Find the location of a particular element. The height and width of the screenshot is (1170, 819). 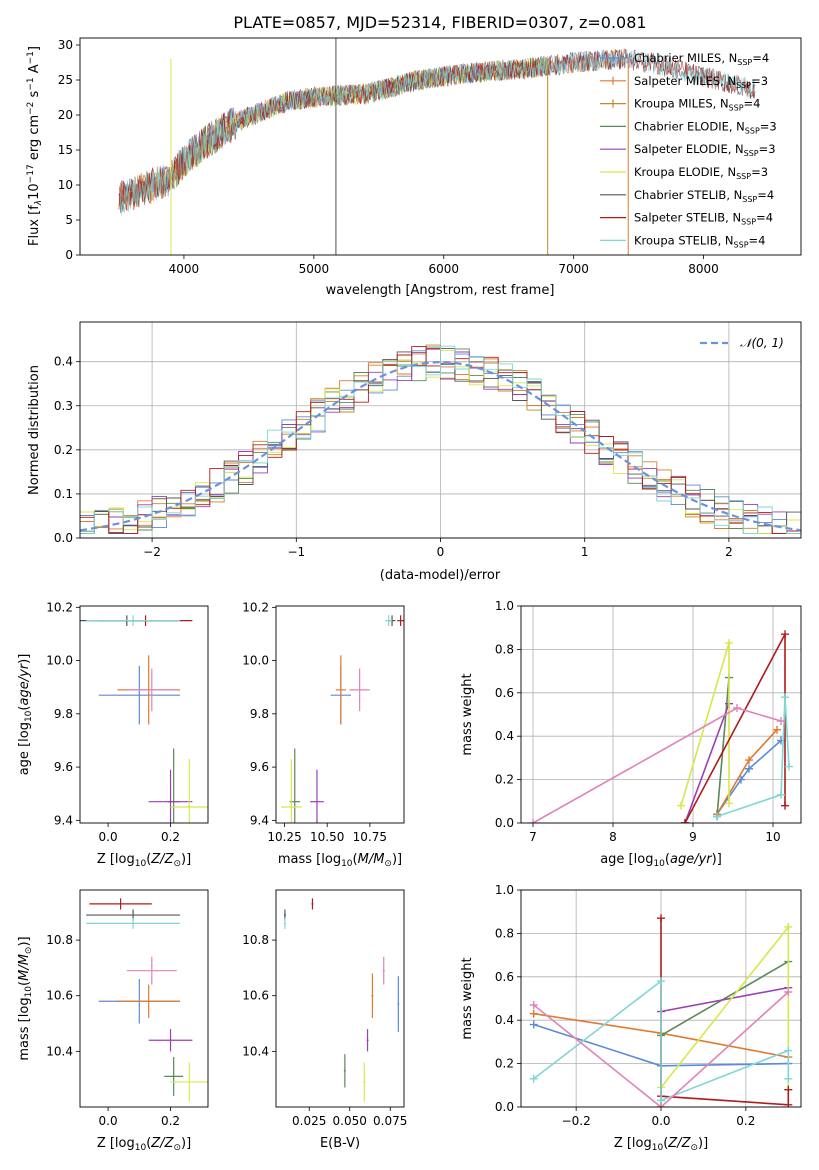

x-tick-label: 0 is located at coordinates (441, 552).